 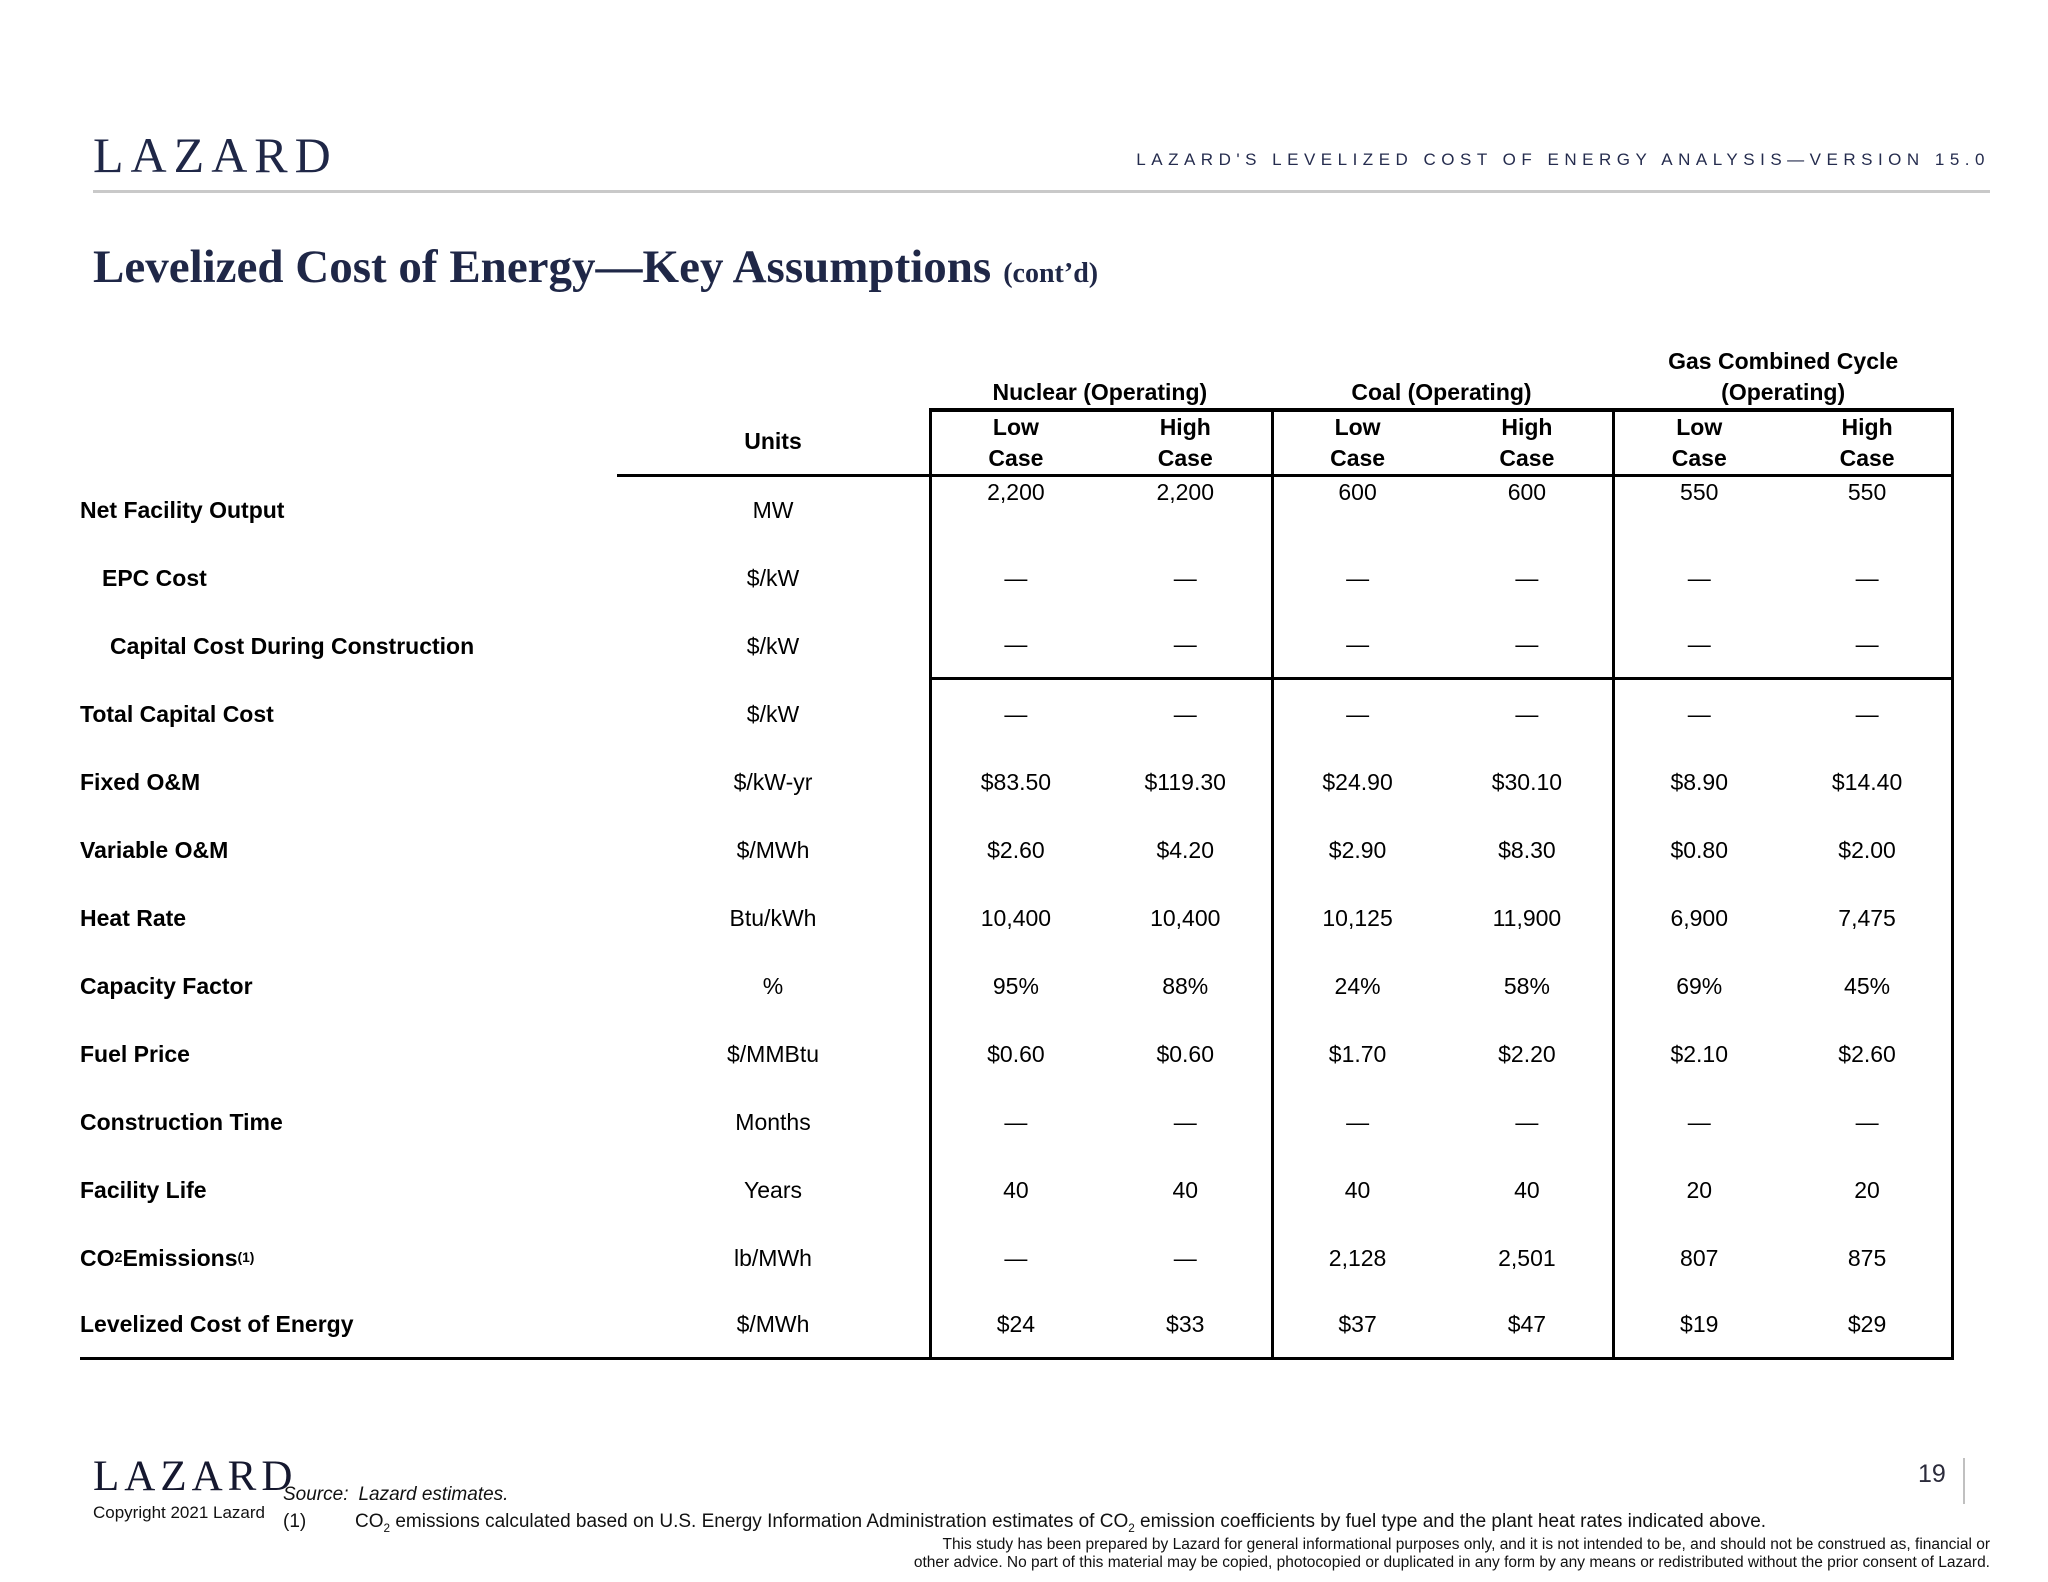 I want to click on group-header-nuclear: Nuclear (Operating), so click(x=1100, y=391).